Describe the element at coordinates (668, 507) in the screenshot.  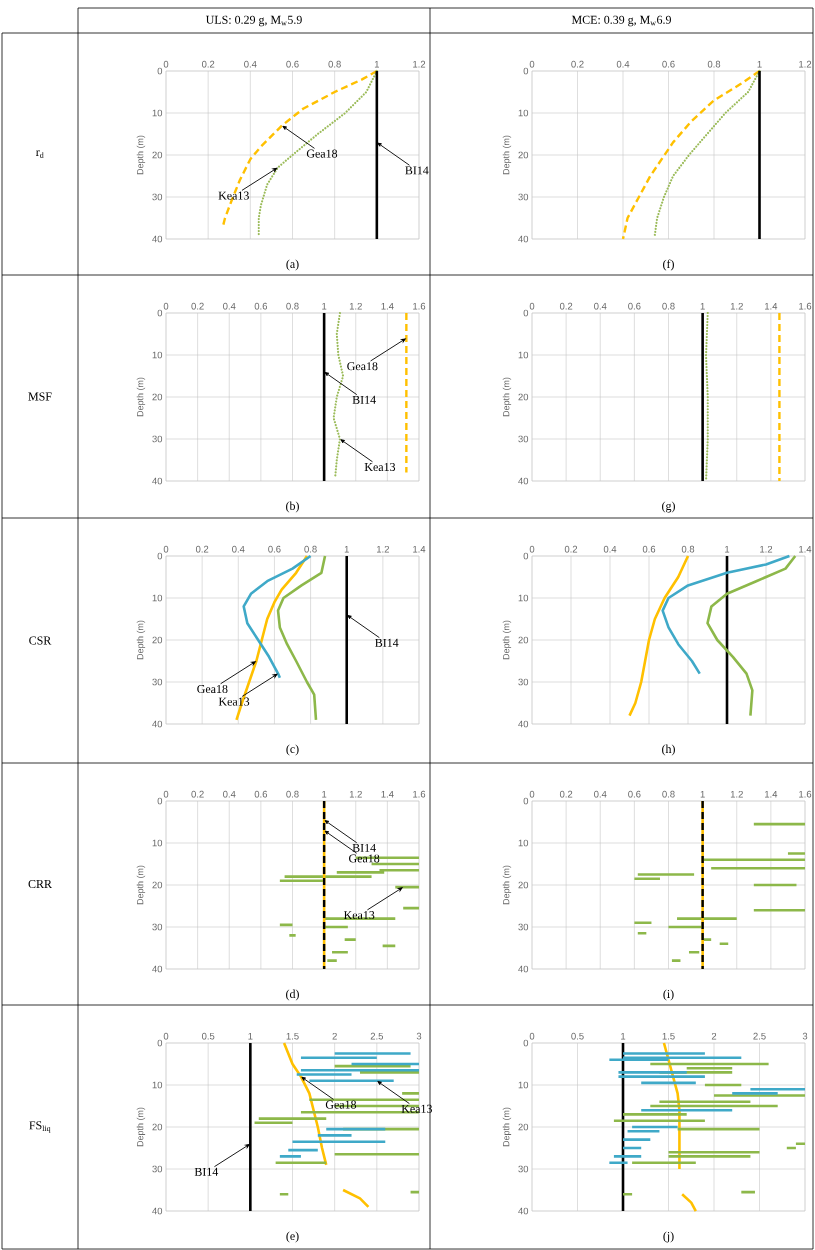
I see `text: (g)` at that location.